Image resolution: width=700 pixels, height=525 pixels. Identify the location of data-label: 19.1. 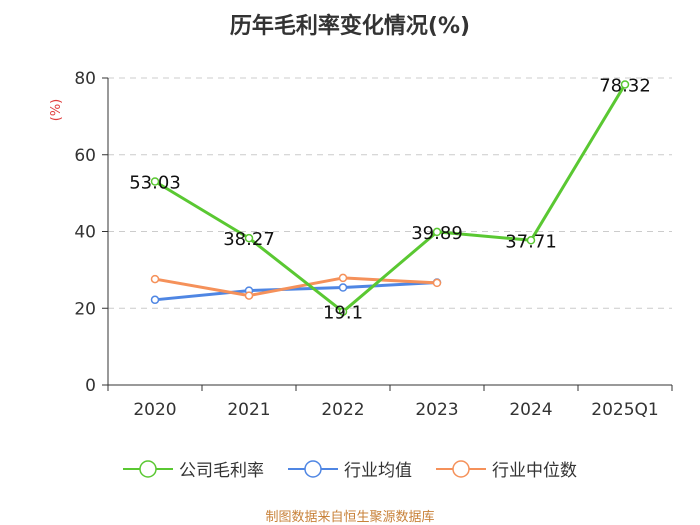
(343, 313).